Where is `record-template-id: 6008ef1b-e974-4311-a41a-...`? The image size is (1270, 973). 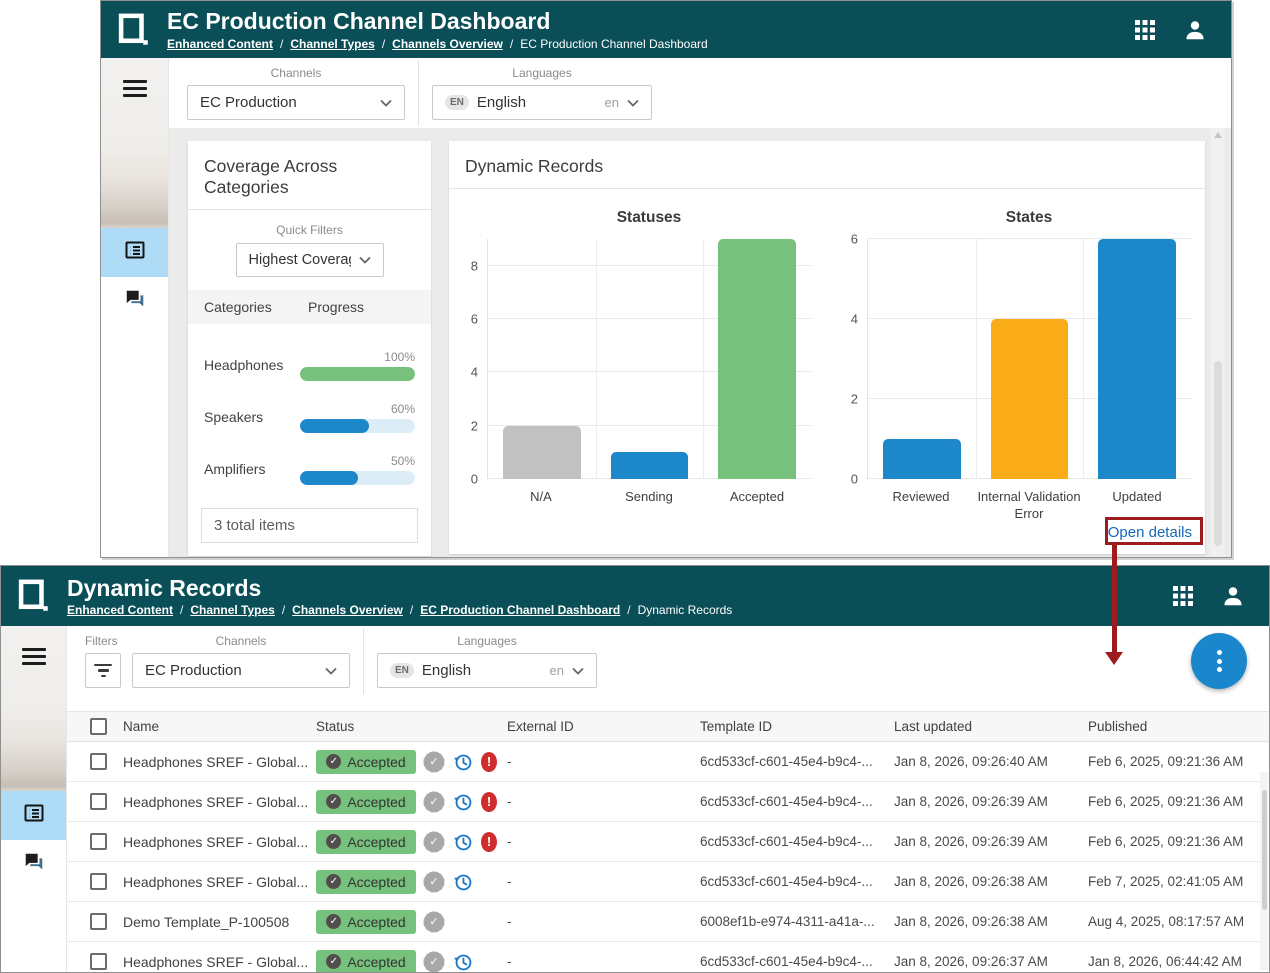
record-template-id: 6008ef1b-e974-4311-a41a-... is located at coordinates (787, 921).